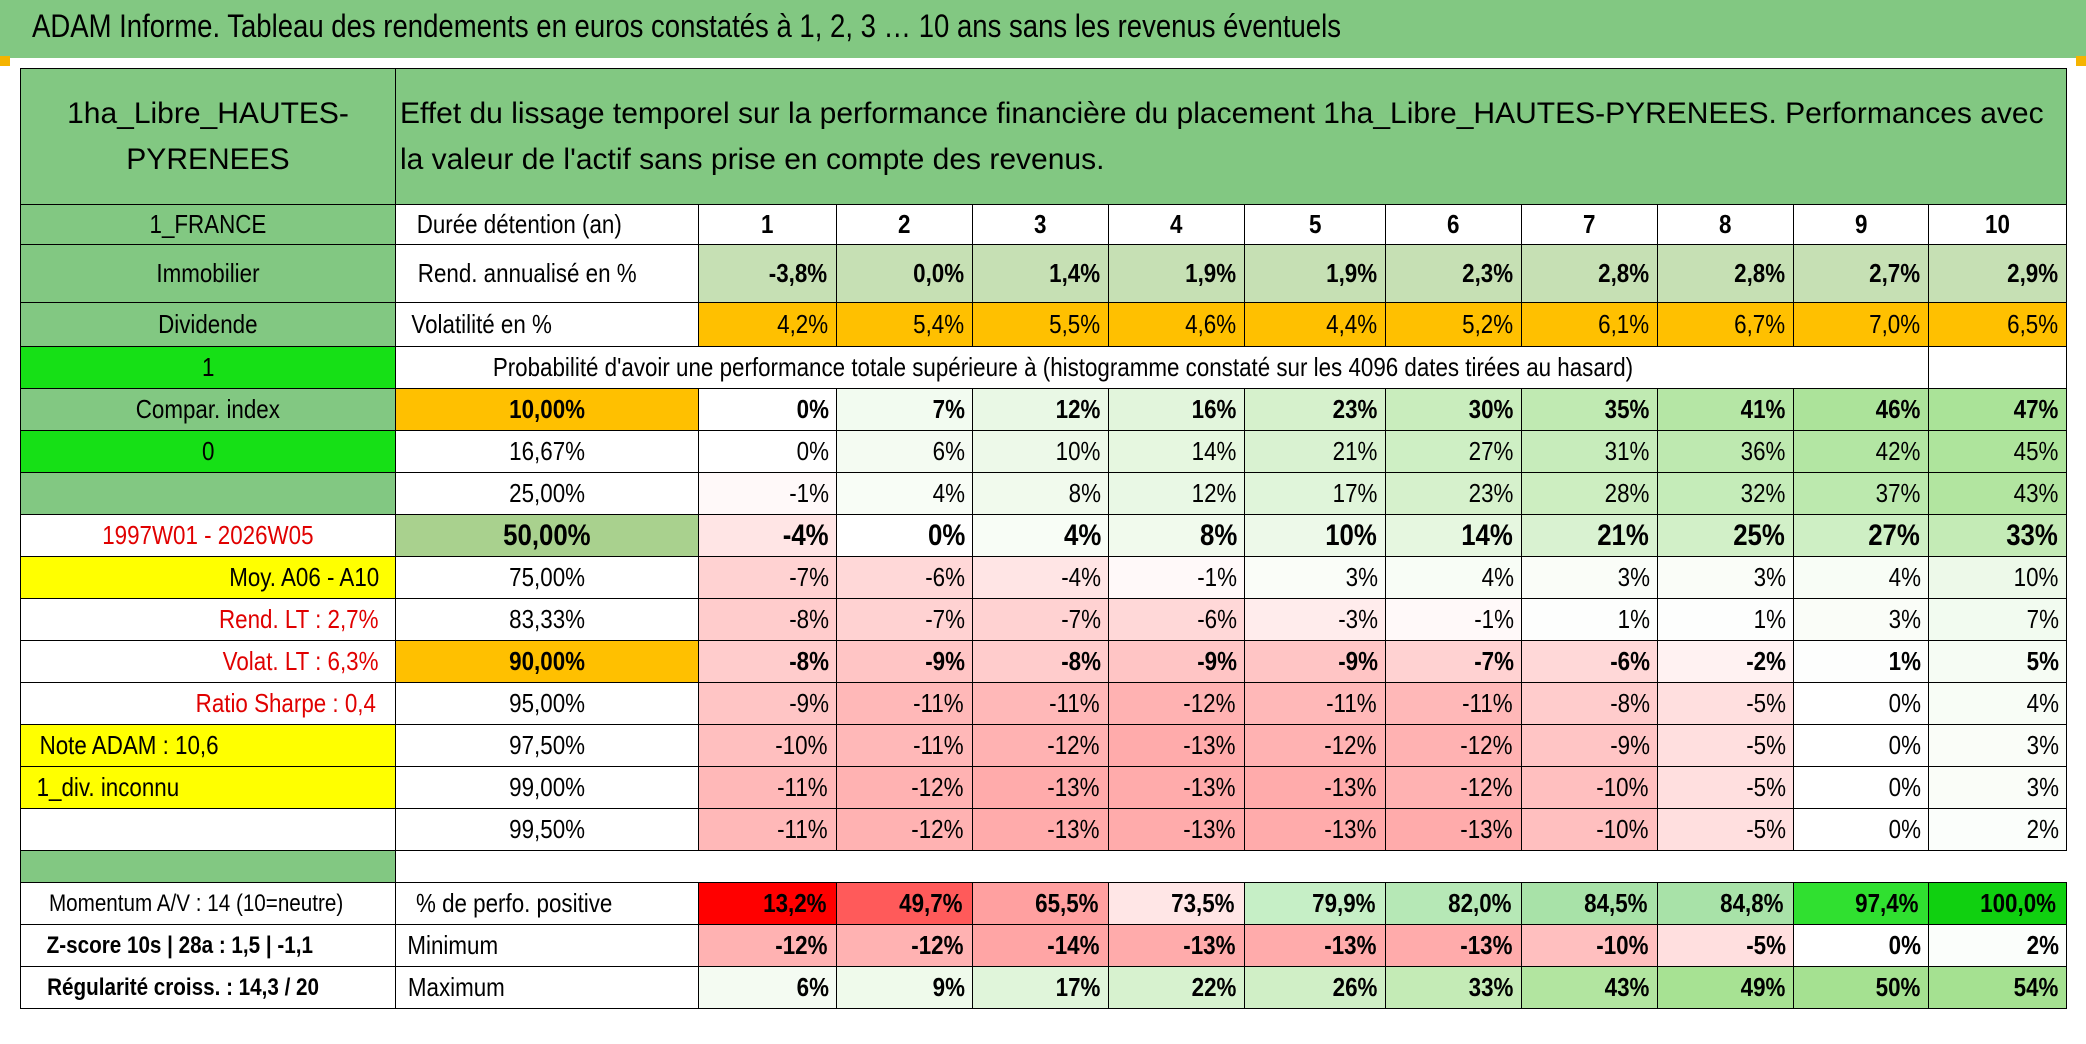  Describe the element at coordinates (904, 273) in the screenshot. I see `rend-value: 0,0%` at that location.